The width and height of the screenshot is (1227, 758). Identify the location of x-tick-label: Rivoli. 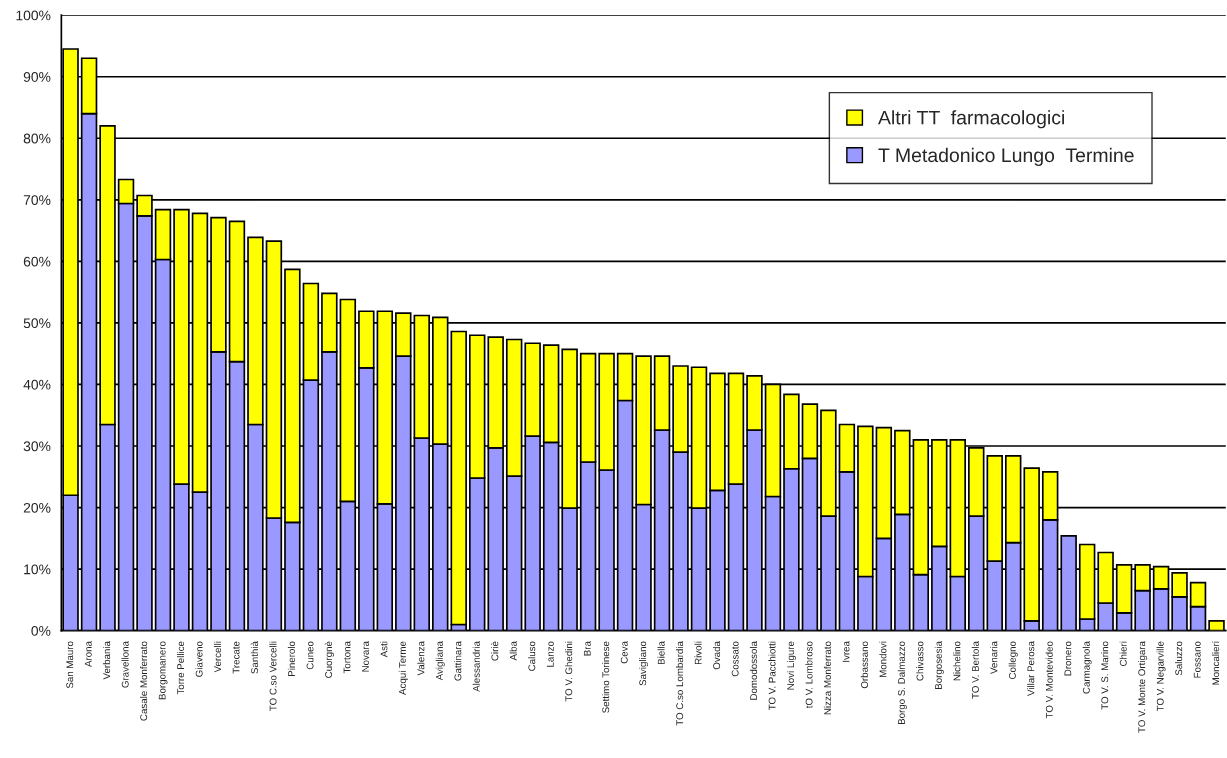
(698, 653).